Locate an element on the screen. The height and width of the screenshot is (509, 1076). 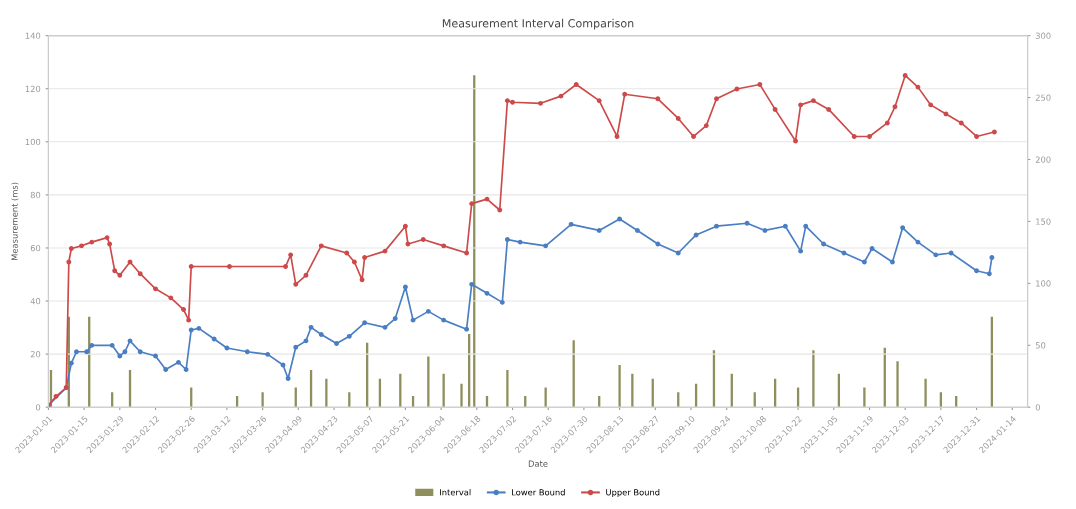
y2-tick-label: 0 is located at coordinates (1037, 407).